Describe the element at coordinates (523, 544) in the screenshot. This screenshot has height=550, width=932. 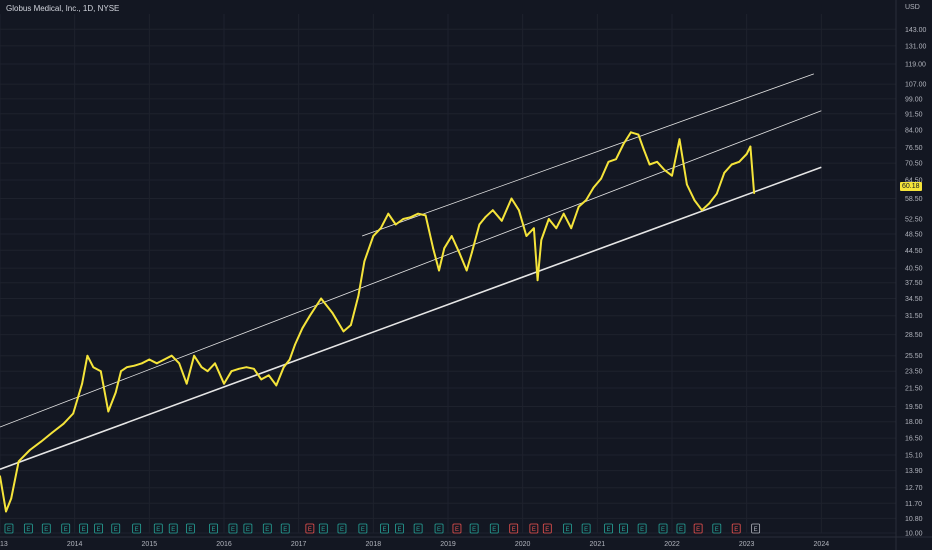
I see `x-tick-label: 2020` at that location.